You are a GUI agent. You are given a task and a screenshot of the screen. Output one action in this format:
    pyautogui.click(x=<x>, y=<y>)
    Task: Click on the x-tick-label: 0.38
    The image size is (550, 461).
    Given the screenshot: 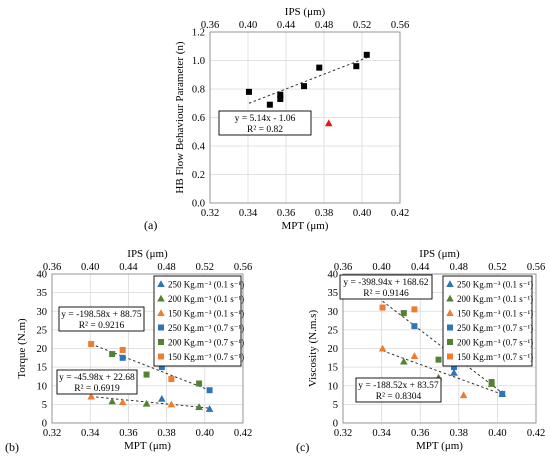 What is the action you would take?
    pyautogui.click(x=459, y=433)
    